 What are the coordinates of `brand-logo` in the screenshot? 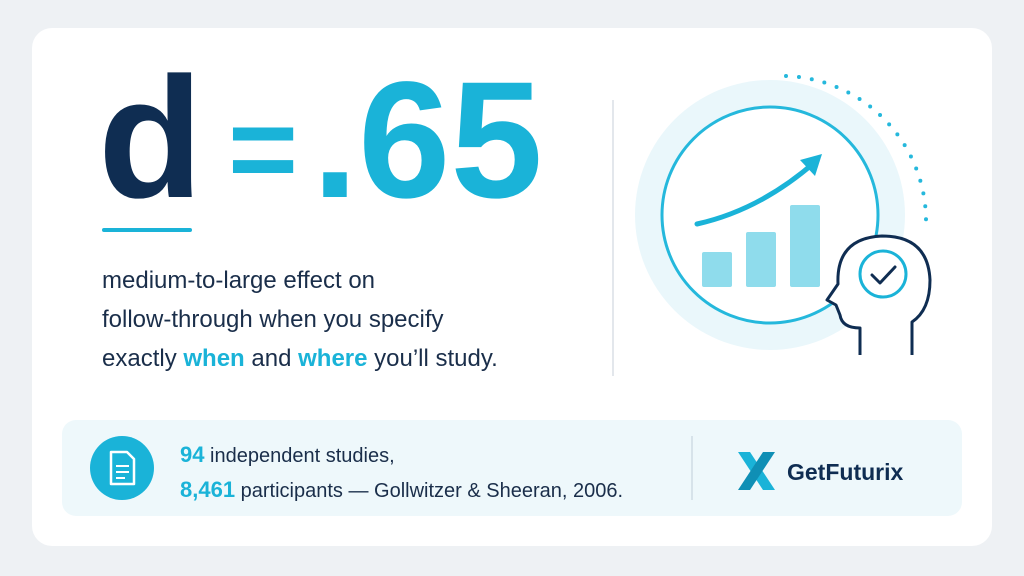 It's located at (756, 471).